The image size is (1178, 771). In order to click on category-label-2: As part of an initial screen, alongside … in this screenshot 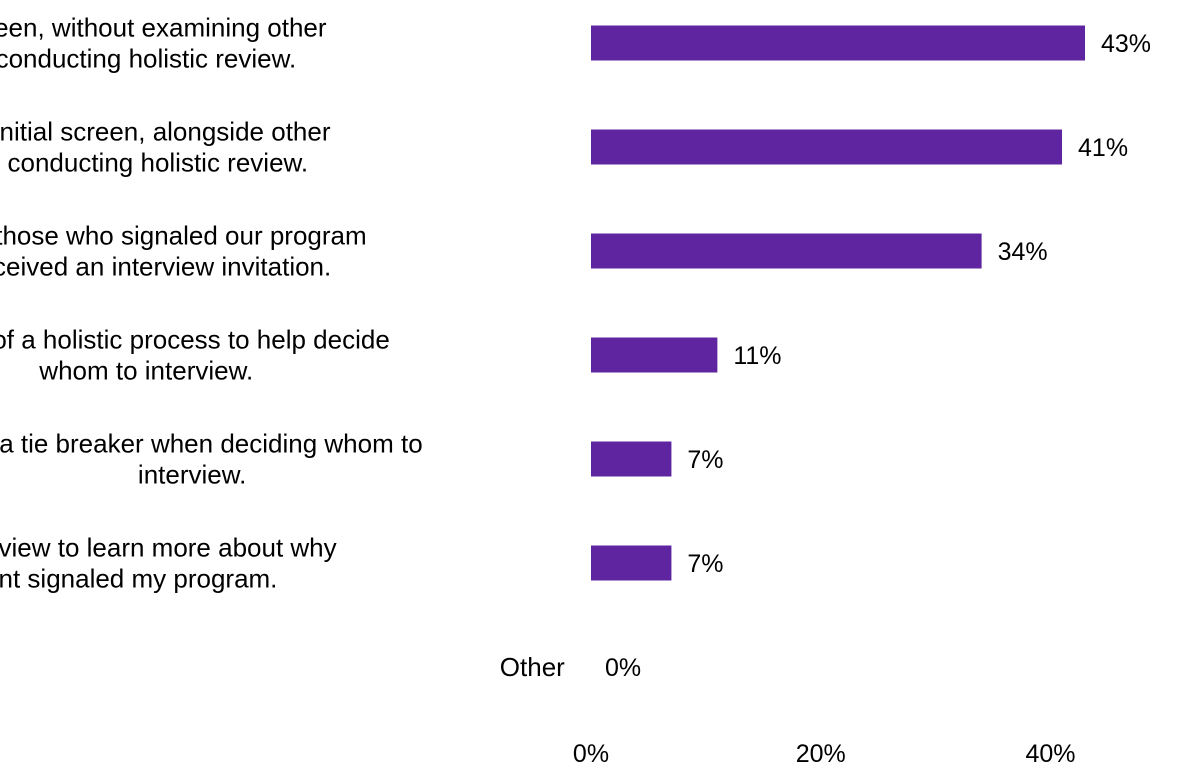, I will do `click(165, 147)`.